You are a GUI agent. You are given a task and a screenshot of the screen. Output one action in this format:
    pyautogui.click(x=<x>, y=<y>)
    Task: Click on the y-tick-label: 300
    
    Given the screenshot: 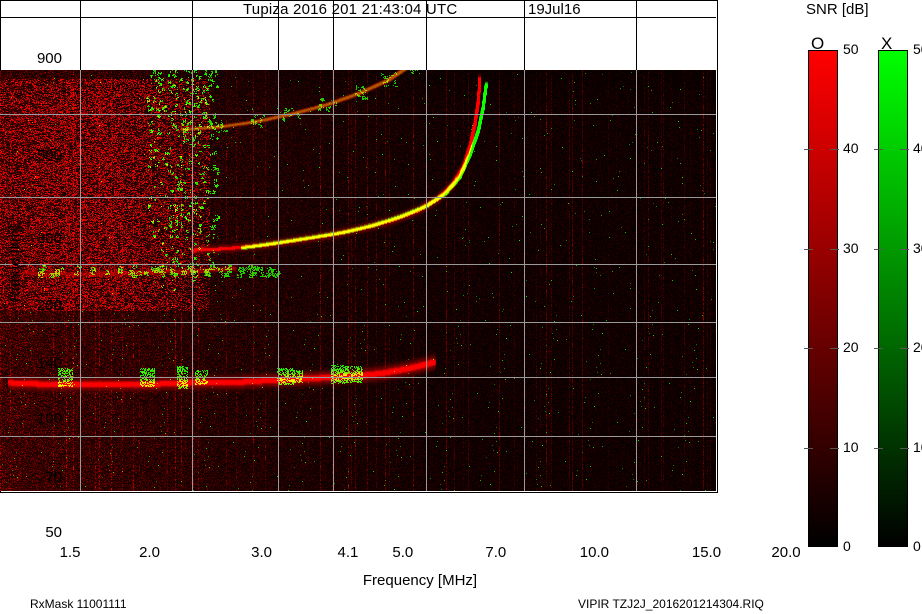 What is the action you would take?
    pyautogui.click(x=49, y=239)
    